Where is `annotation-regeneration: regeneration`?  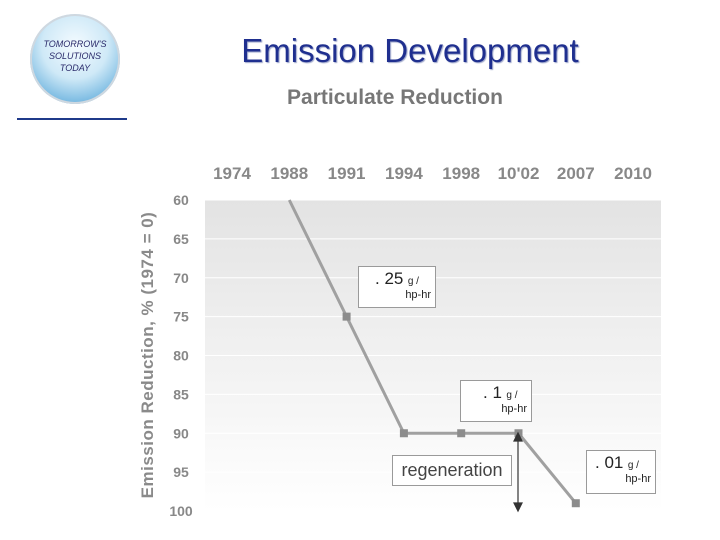 annotation-regeneration: regeneration is located at coordinates (452, 470).